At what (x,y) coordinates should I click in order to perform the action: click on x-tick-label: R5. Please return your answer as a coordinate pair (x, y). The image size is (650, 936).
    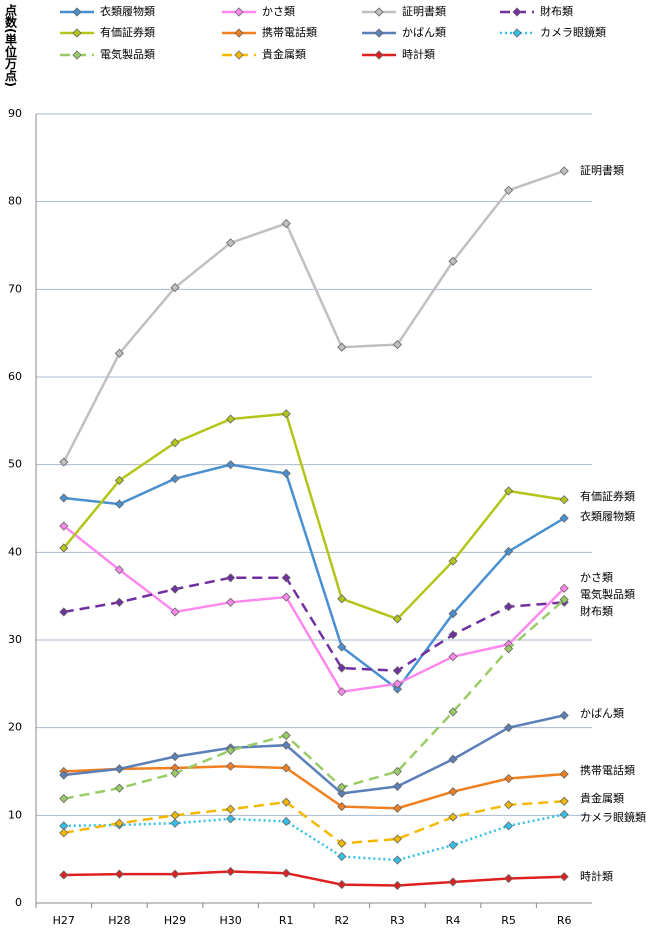
    Looking at the image, I should click on (508, 920).